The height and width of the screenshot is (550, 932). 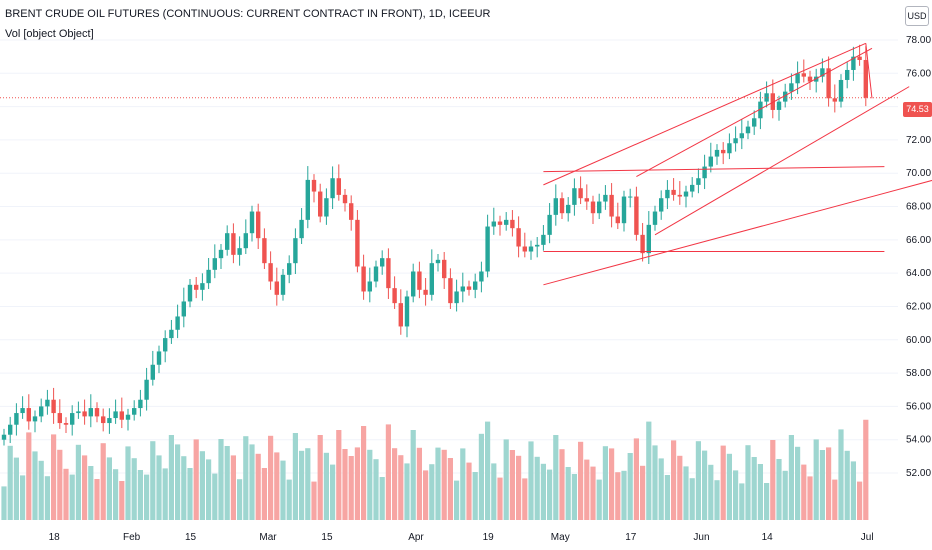 I want to click on time-axis: 18 Feb 15 Mar 15 Apr 19 May 17 Jun 14 Jul, so click(x=461, y=537).